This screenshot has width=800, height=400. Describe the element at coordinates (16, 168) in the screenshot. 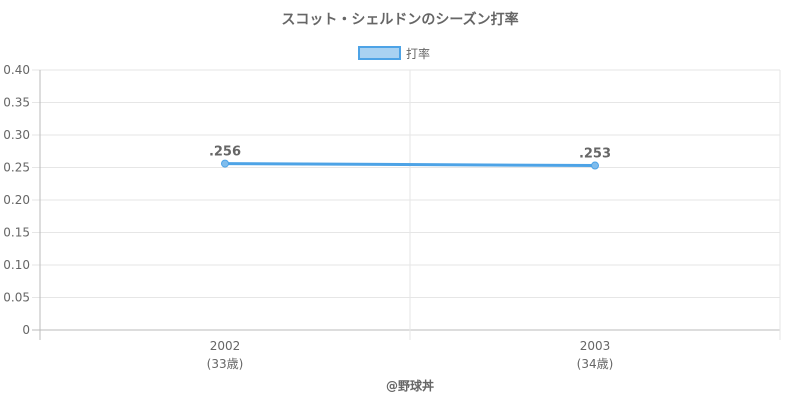

I see `y-tick-label: 0.25` at that location.